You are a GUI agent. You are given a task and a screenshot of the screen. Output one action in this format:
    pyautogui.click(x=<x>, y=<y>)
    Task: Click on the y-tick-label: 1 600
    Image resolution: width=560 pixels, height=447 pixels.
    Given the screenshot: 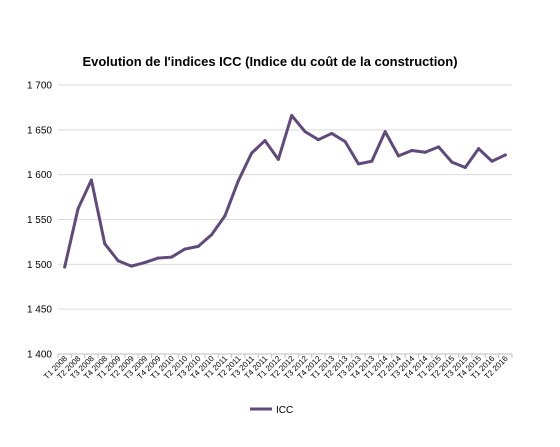 What is the action you would take?
    pyautogui.click(x=39, y=175)
    